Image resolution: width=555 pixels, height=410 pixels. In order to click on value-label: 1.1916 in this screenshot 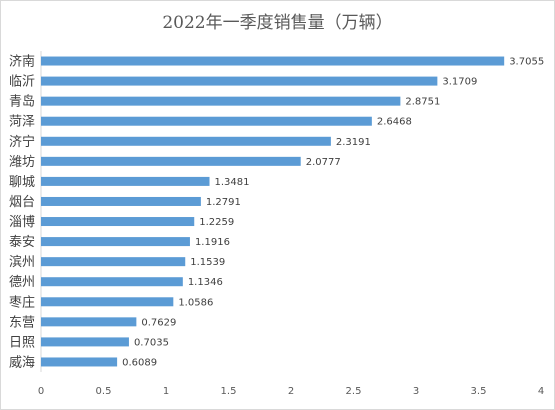, I will do `click(212, 242)`.